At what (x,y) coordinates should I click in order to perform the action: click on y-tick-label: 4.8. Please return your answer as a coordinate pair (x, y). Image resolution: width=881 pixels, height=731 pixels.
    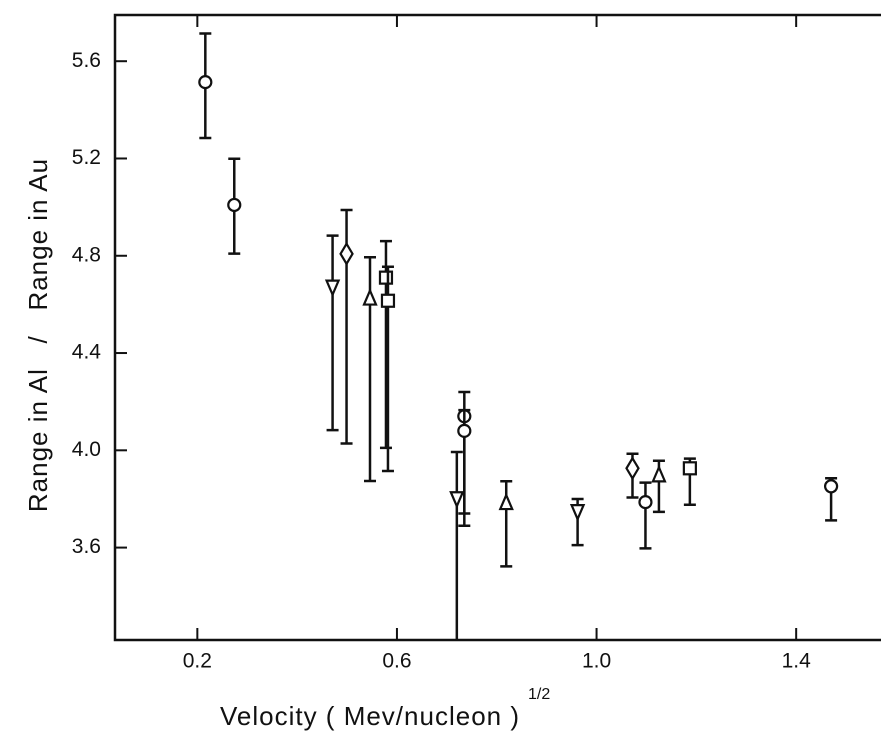
    Looking at the image, I should click on (86, 254).